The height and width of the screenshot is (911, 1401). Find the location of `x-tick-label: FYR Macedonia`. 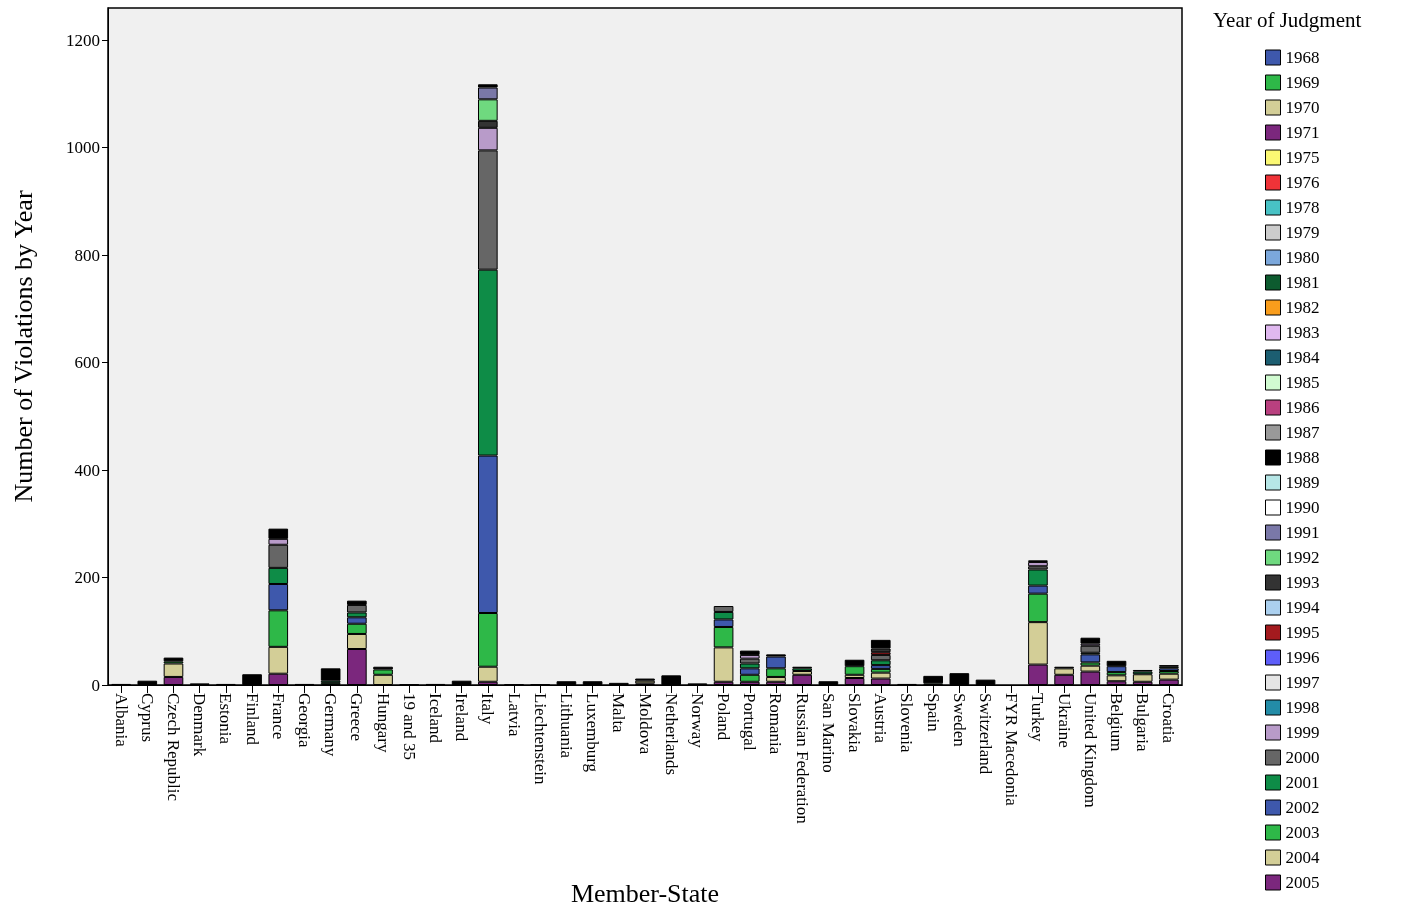

x-tick-label: FYR Macedonia is located at coordinates (1012, 750).